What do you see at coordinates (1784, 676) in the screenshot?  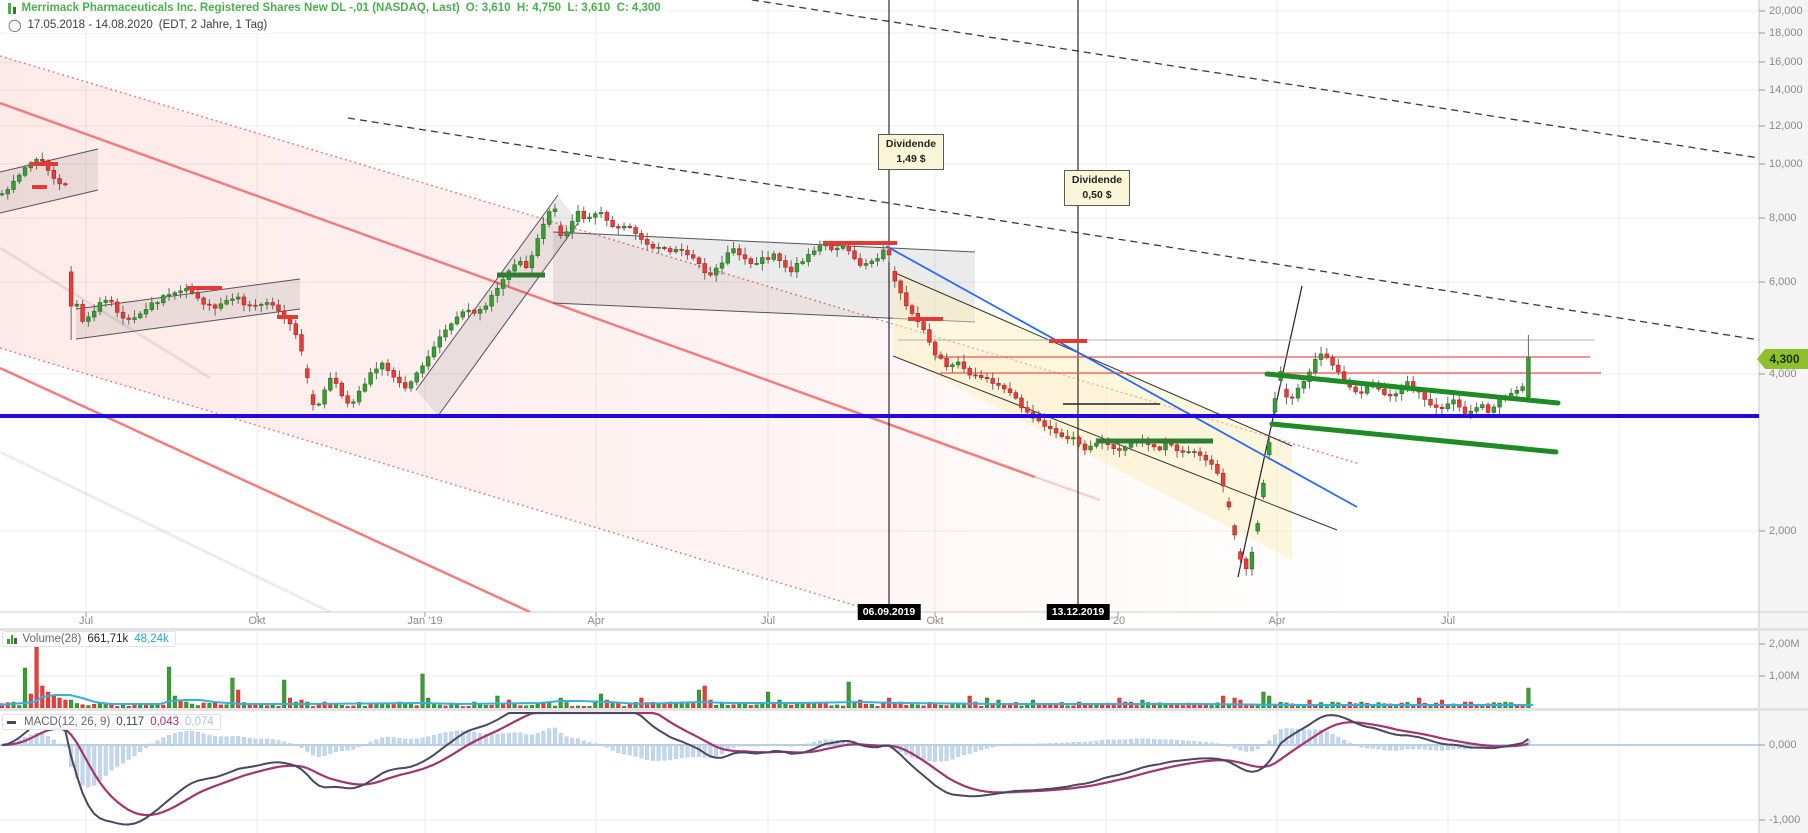 I see `volume-axis-label: 1,00M` at bounding box center [1784, 676].